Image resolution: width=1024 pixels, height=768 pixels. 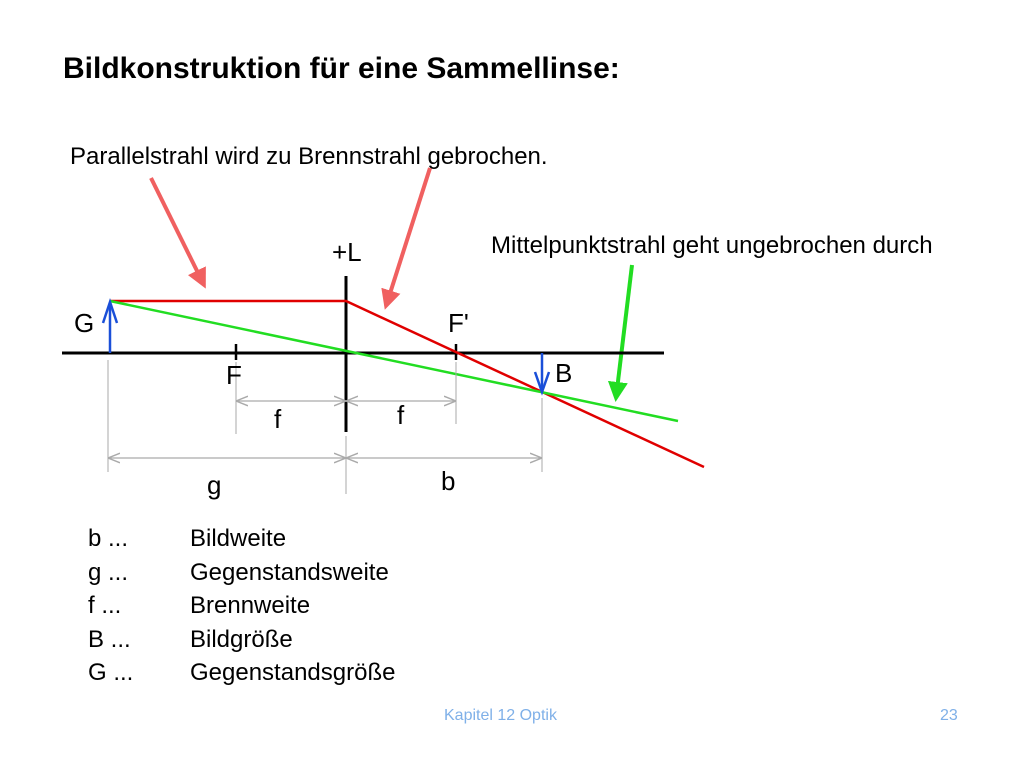 What do you see at coordinates (278, 419) in the screenshot?
I see `focal-length-left-label: f` at bounding box center [278, 419].